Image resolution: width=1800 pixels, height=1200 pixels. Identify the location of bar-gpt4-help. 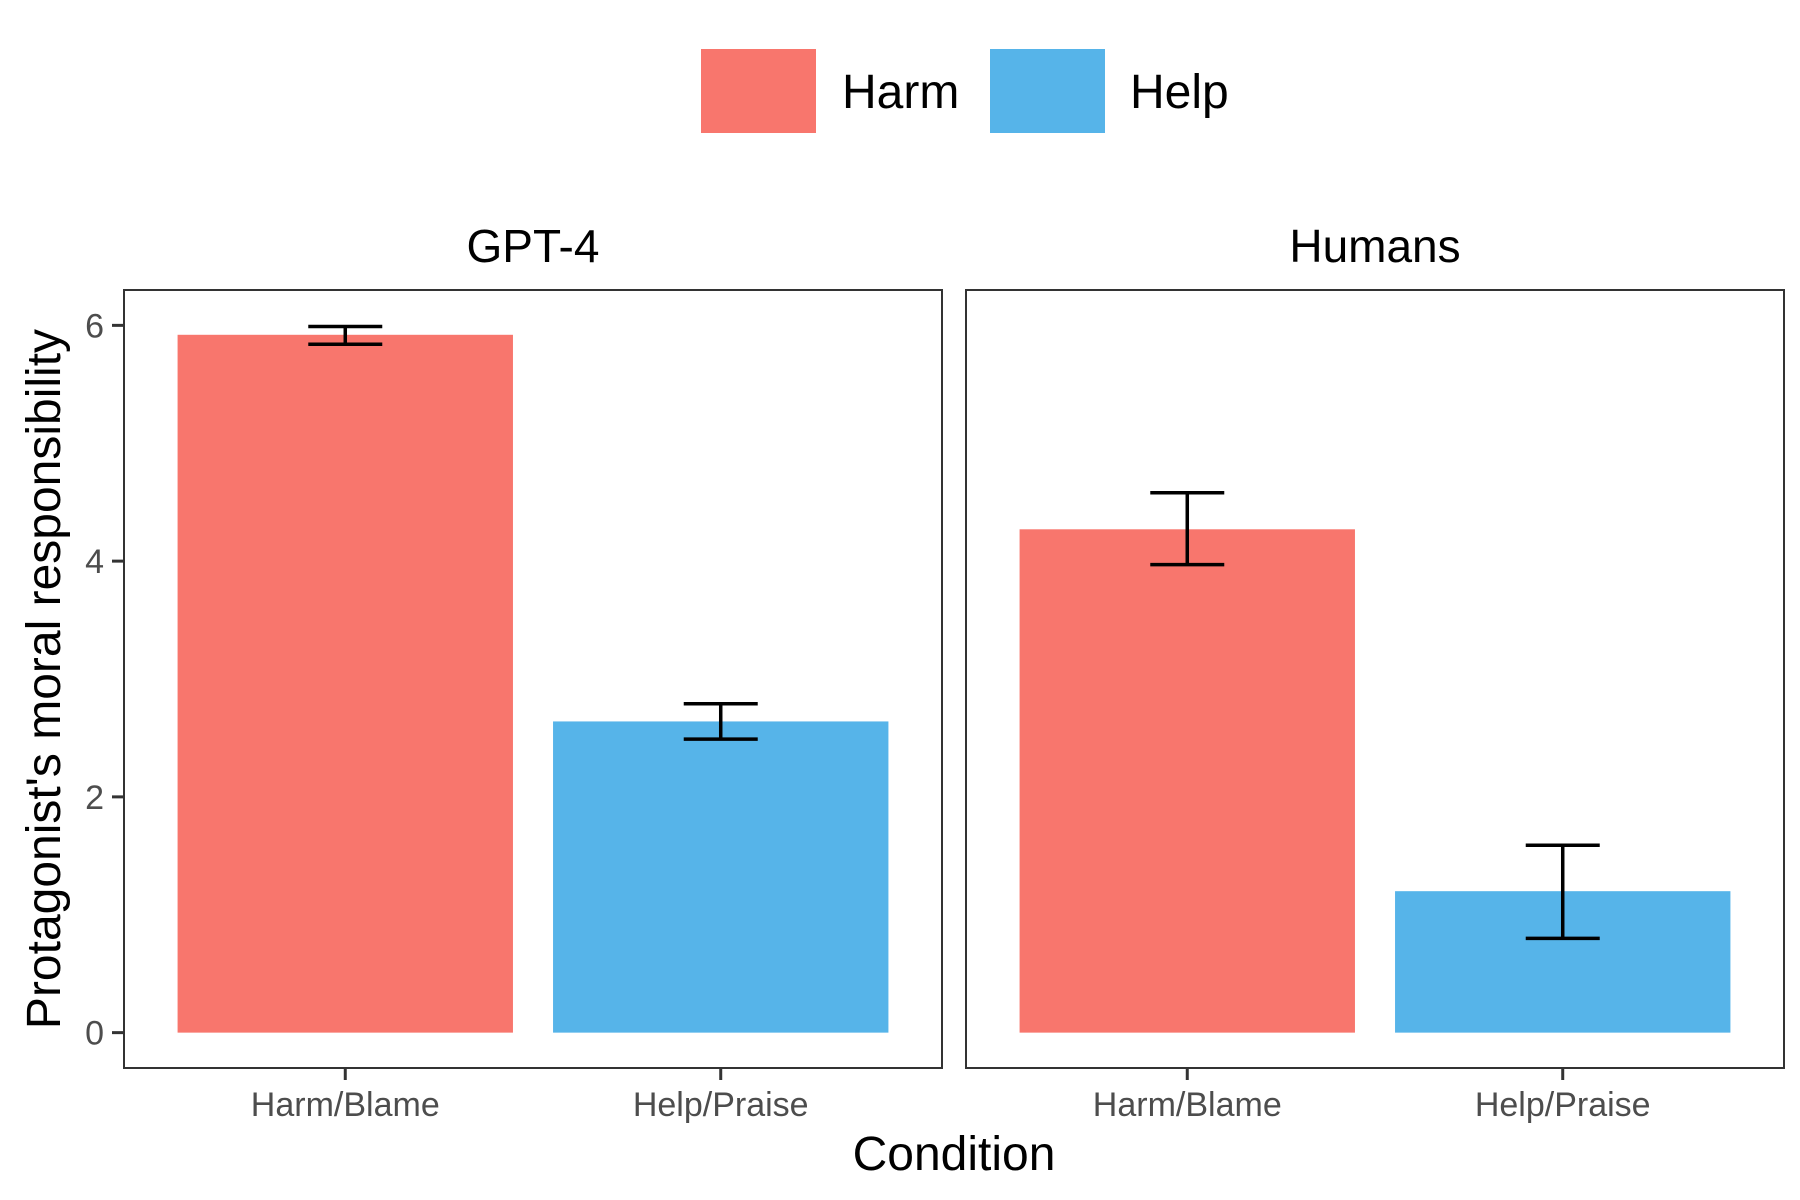
(721, 877).